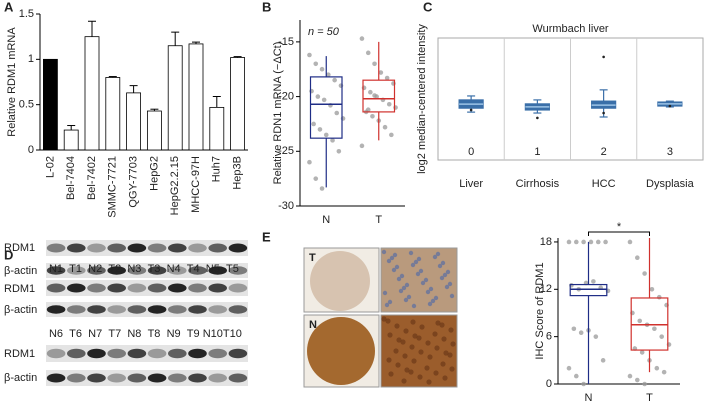  What do you see at coordinates (71, 178) in the screenshot?
I see `x-tick-label: Bel-7404` at bounding box center [71, 178].